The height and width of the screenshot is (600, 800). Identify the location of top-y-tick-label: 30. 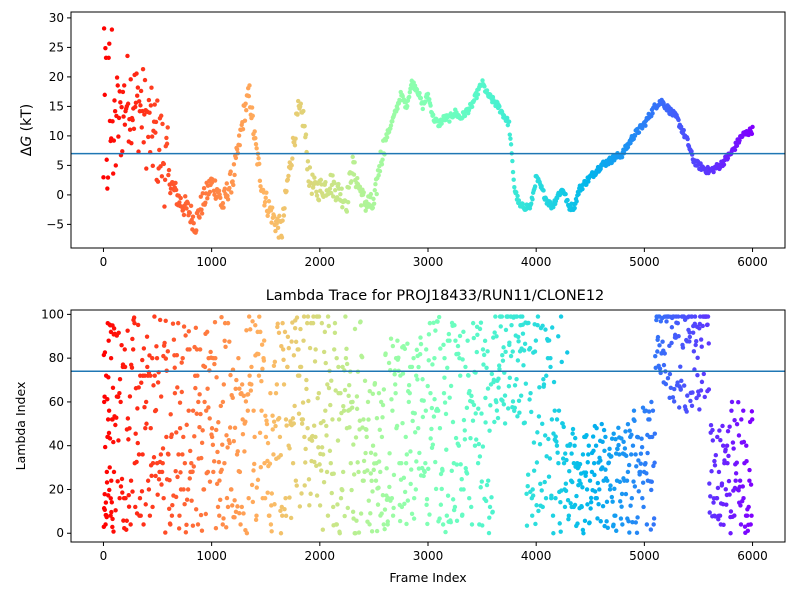
(56, 18).